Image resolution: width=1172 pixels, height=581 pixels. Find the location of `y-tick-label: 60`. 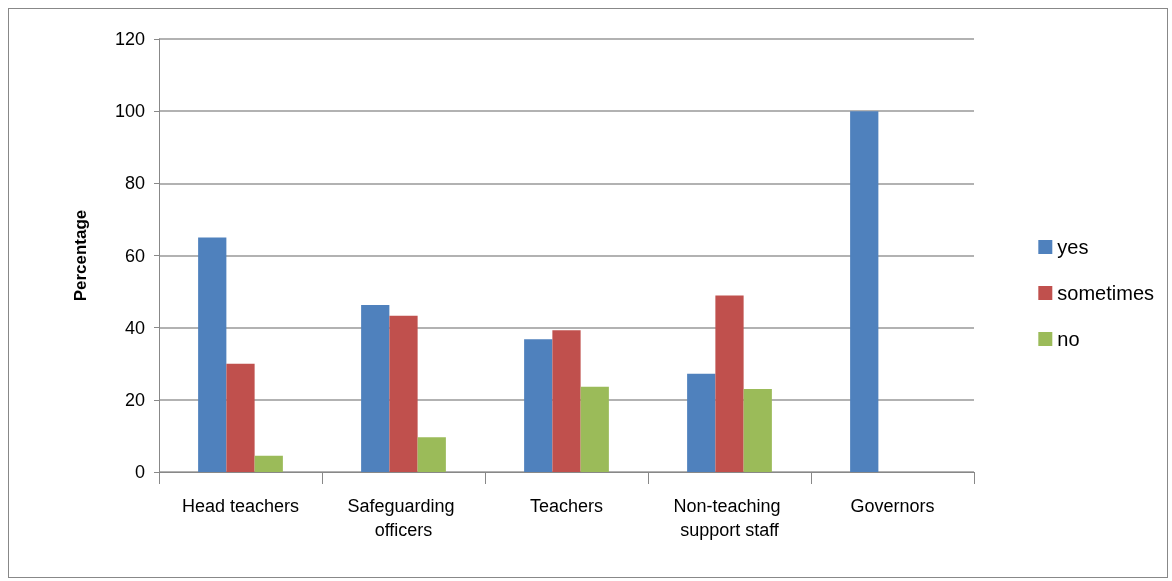

y-tick-label: 60 is located at coordinates (134, 255).